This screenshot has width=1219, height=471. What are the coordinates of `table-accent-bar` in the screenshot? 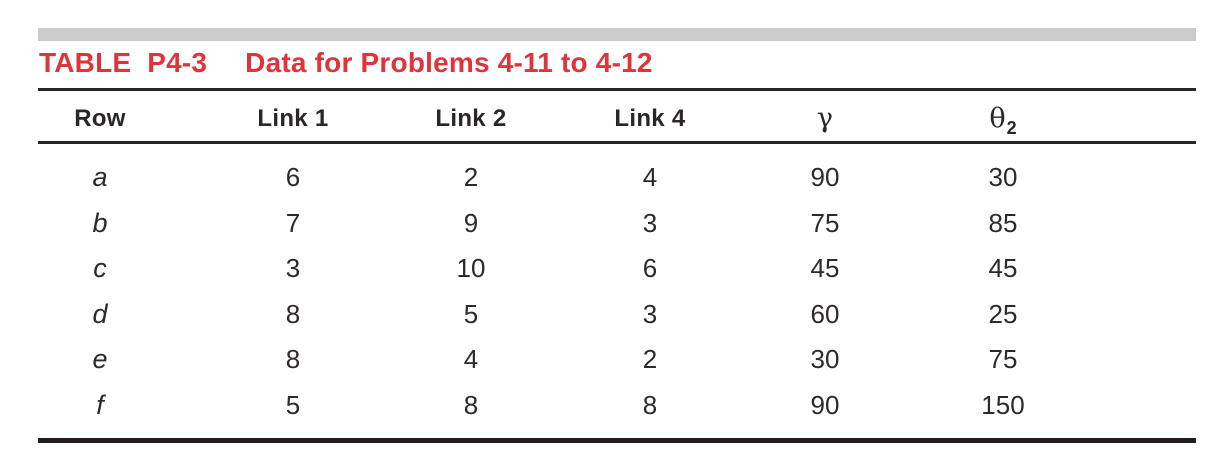 It's located at (617, 34).